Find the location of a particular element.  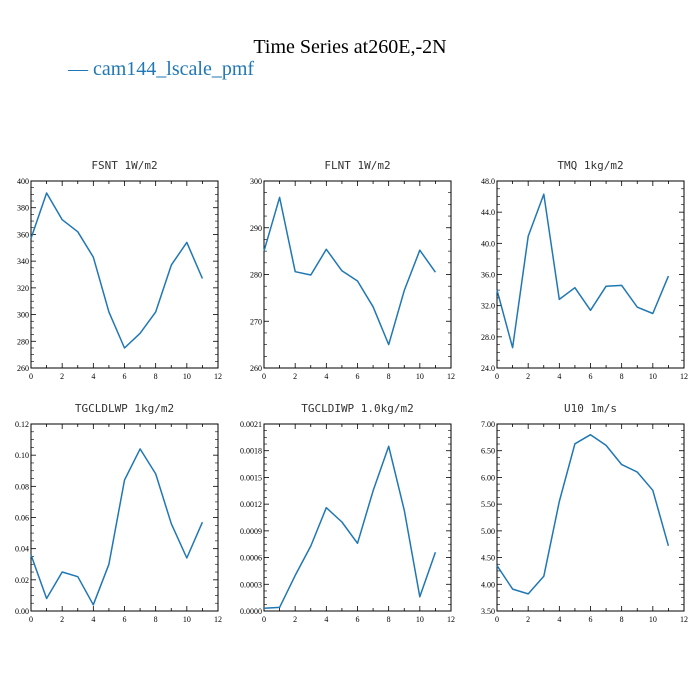

y-tick-label: 6.50 is located at coordinates (488, 451).